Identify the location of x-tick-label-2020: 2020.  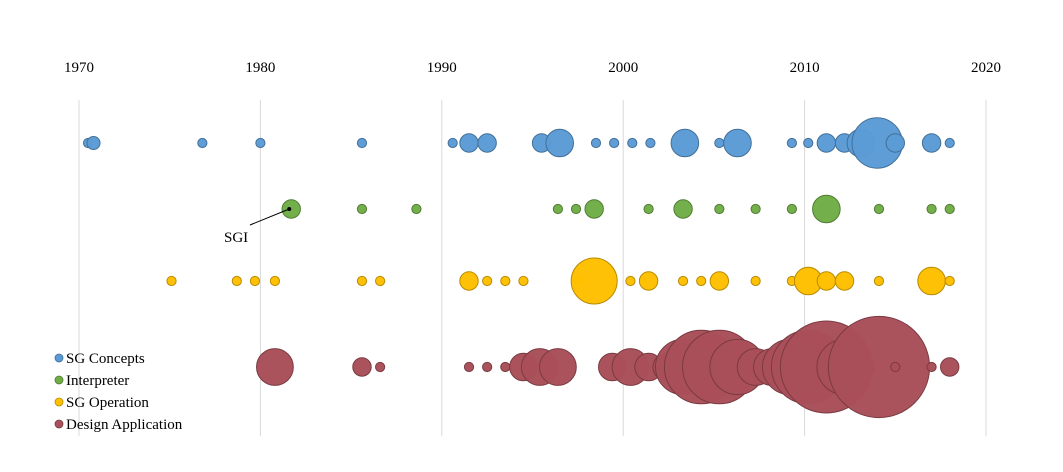
(986, 68).